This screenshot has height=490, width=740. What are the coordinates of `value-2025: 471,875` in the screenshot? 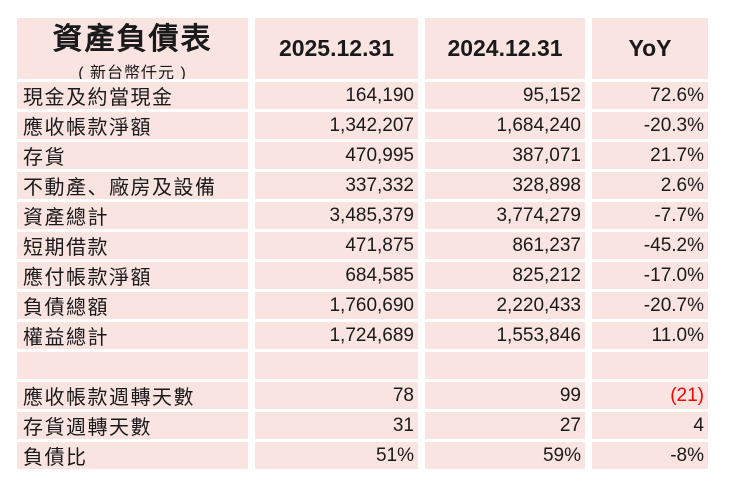 It's located at (336, 245).